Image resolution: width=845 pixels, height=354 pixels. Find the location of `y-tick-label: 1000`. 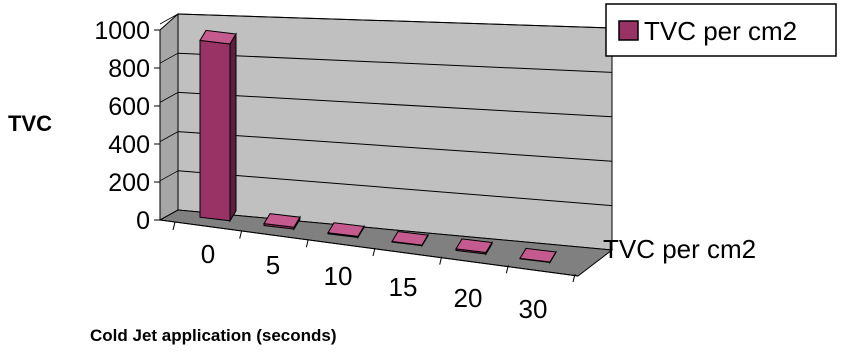

y-tick-label: 1000 is located at coordinates (122, 31).